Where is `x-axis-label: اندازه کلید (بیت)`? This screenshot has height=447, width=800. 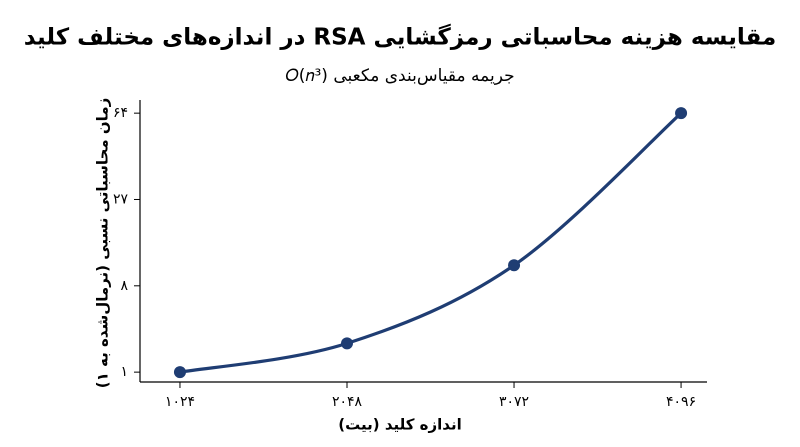
x-axis-label: اندازه کلید (بیت) is located at coordinates (400, 425).